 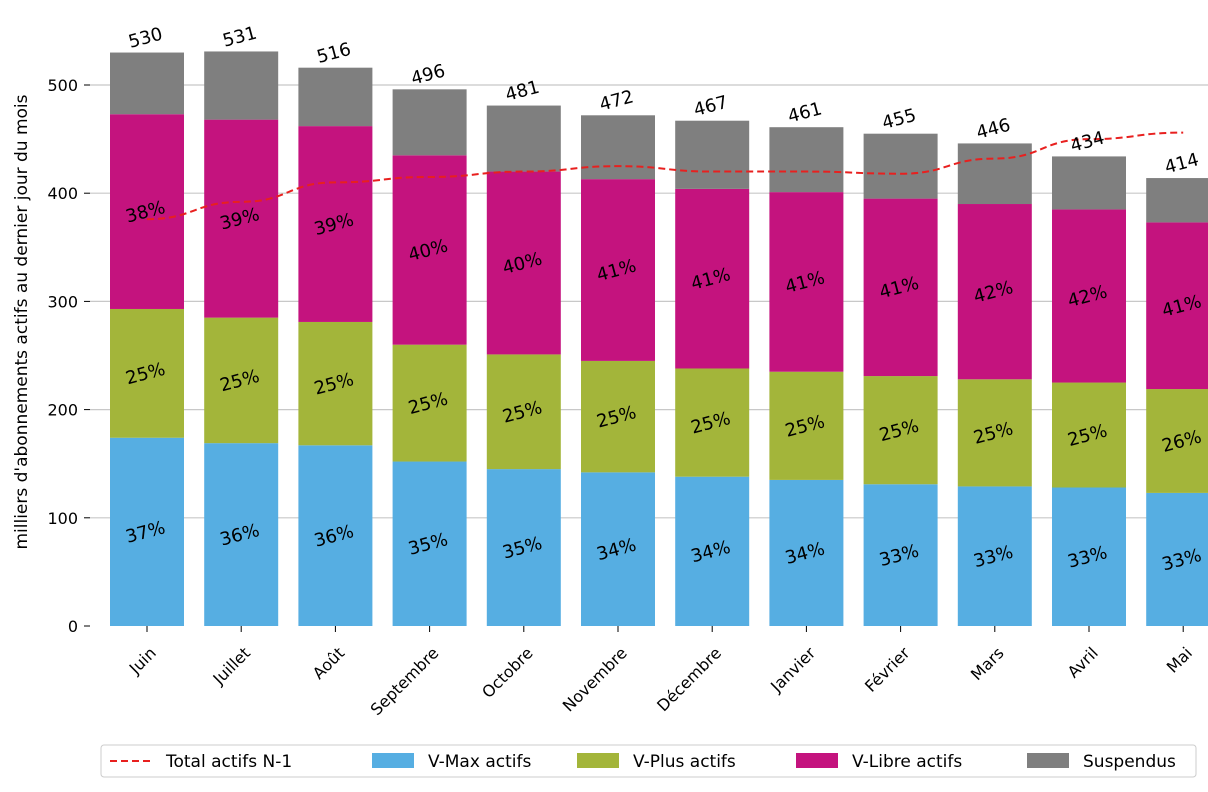 I want to click on total-label: 530, so click(x=145, y=38).